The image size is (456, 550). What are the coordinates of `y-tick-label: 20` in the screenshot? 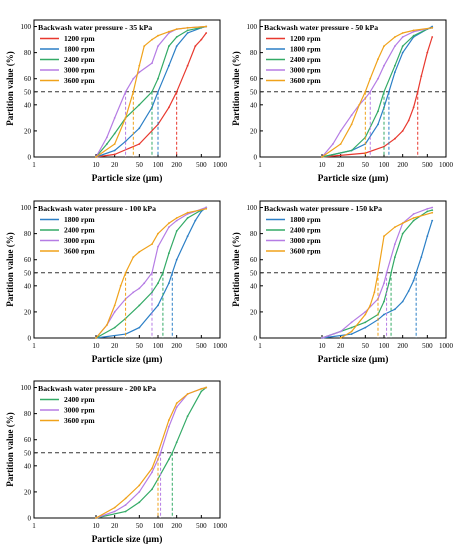 It's located at (28, 492).